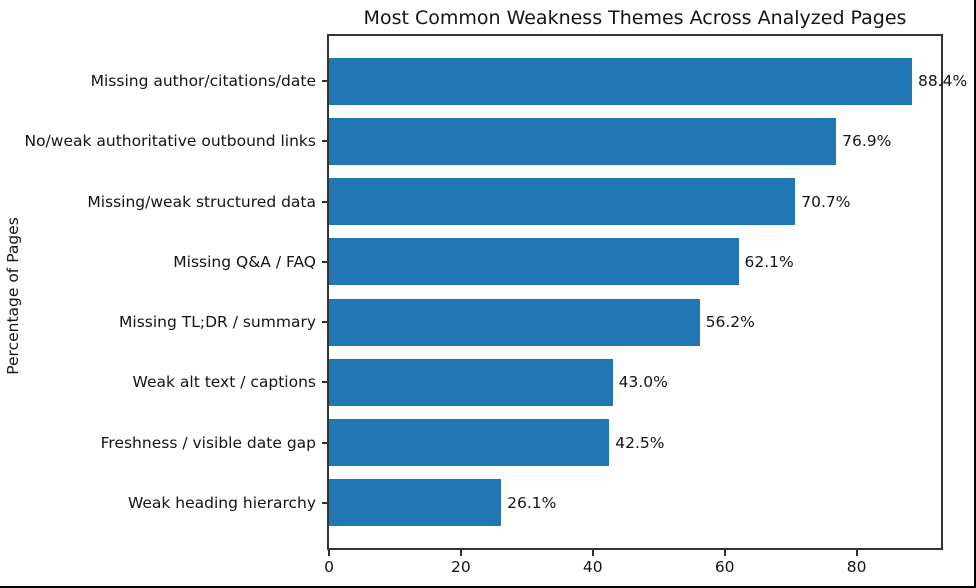 The height and width of the screenshot is (588, 976). Describe the element at coordinates (730, 322) in the screenshot. I see `bar-value-label: 56.2%` at that location.